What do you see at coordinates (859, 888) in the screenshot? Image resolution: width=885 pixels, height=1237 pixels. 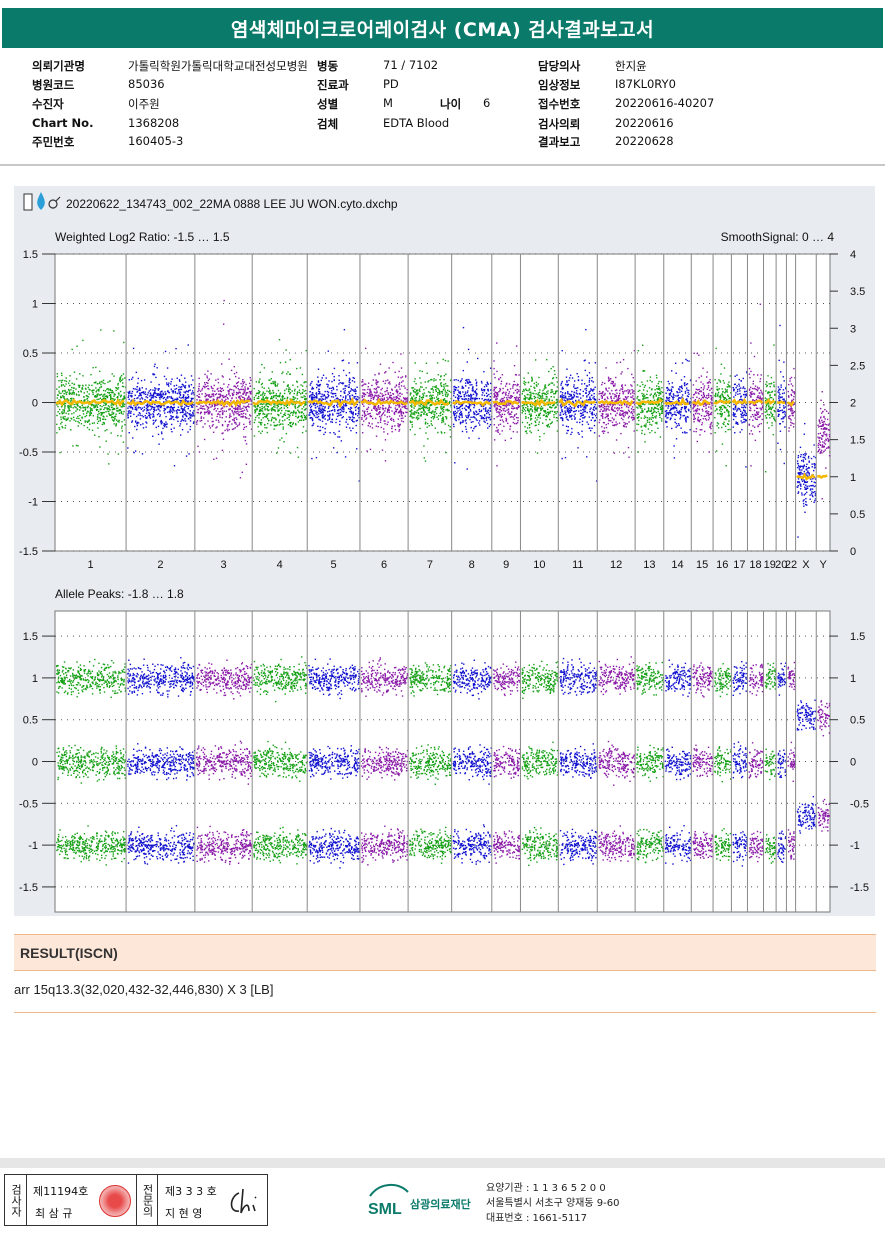 I see `allele-right-ytick-label: -1.5` at bounding box center [859, 888].